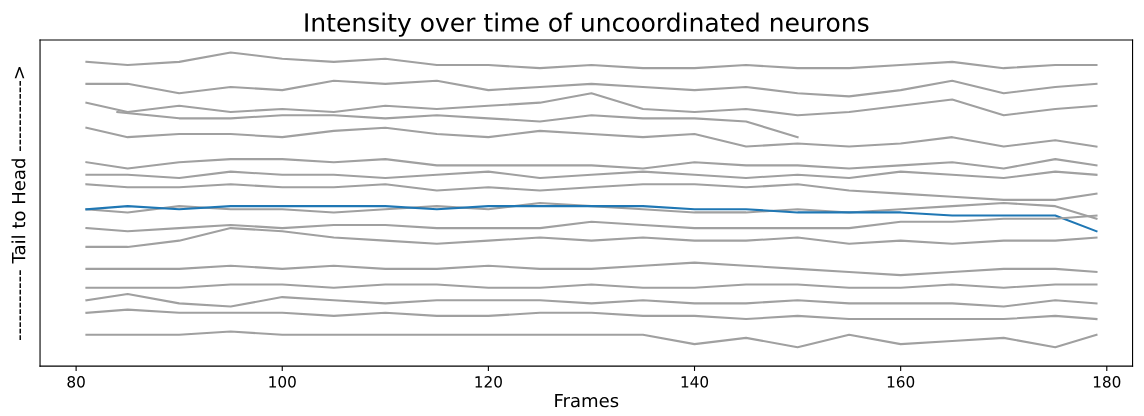 This screenshot has width=1144, height=416. Describe the element at coordinates (488, 382) in the screenshot. I see `x-tick-label: 120` at that location.